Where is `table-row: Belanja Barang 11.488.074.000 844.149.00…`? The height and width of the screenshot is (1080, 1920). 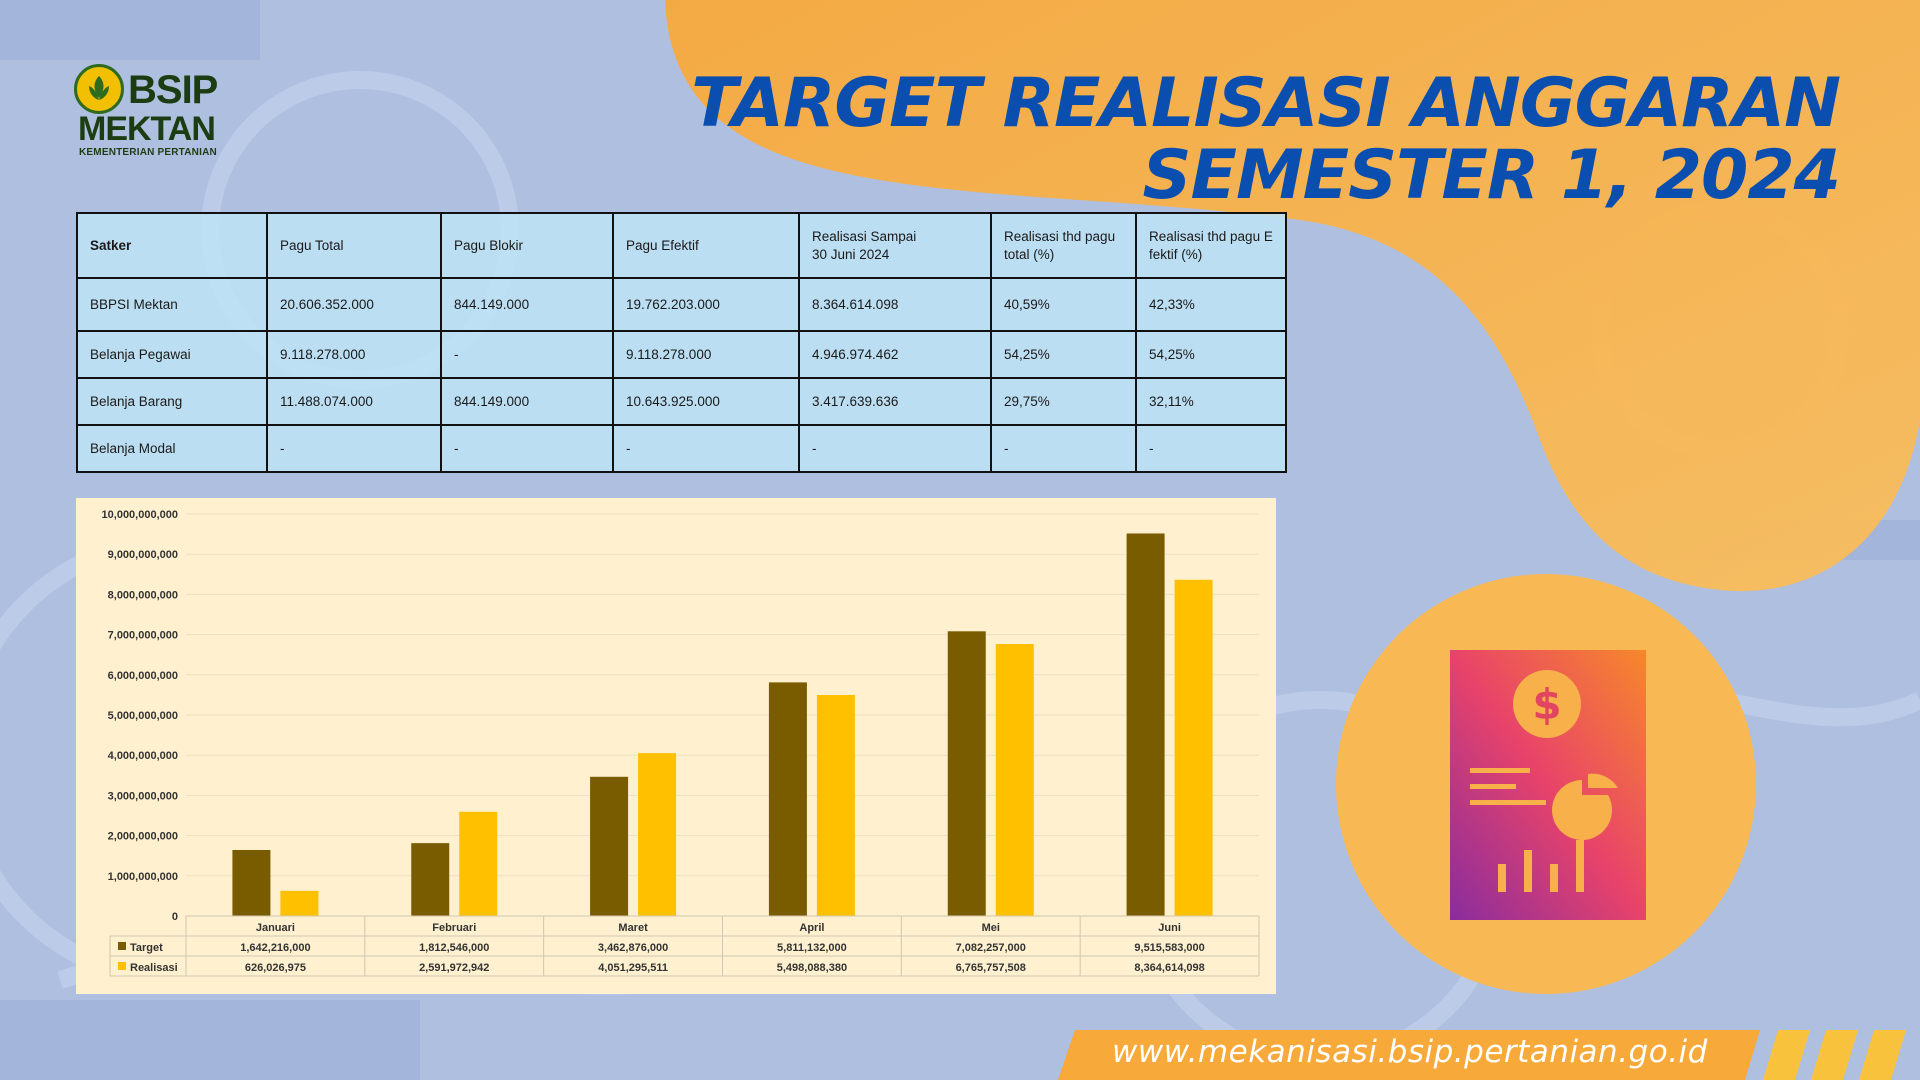 table-row: Belanja Barang 11.488.074.000 844.149.00… is located at coordinates (681, 401).